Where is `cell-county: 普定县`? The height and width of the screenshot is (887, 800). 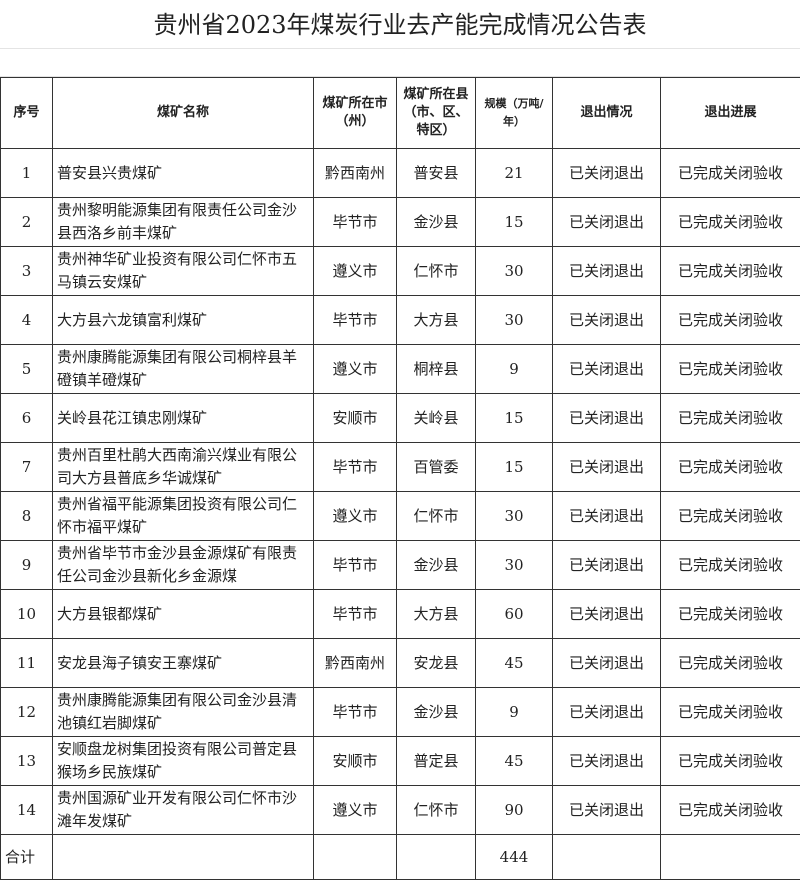
cell-county: 普定县 is located at coordinates (436, 761).